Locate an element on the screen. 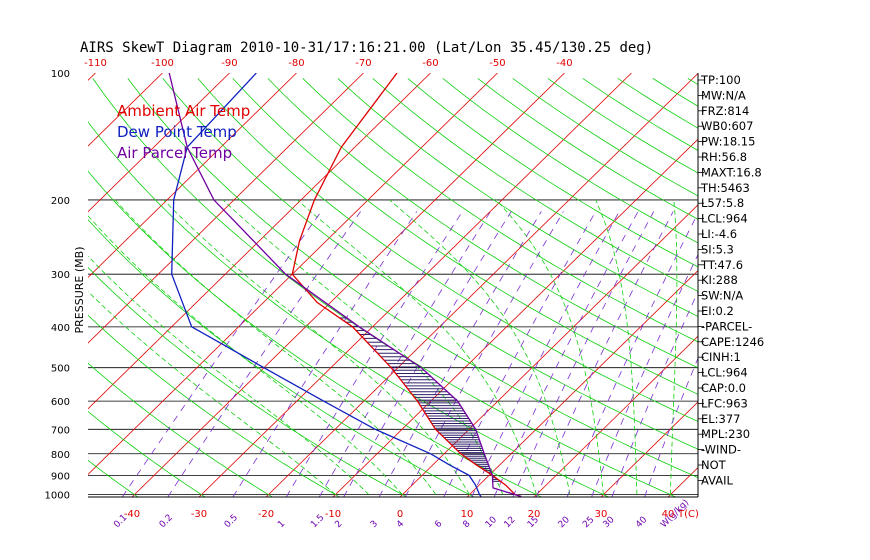  mixing-ratio-tick-label: 0.5 is located at coordinates (231, 521).